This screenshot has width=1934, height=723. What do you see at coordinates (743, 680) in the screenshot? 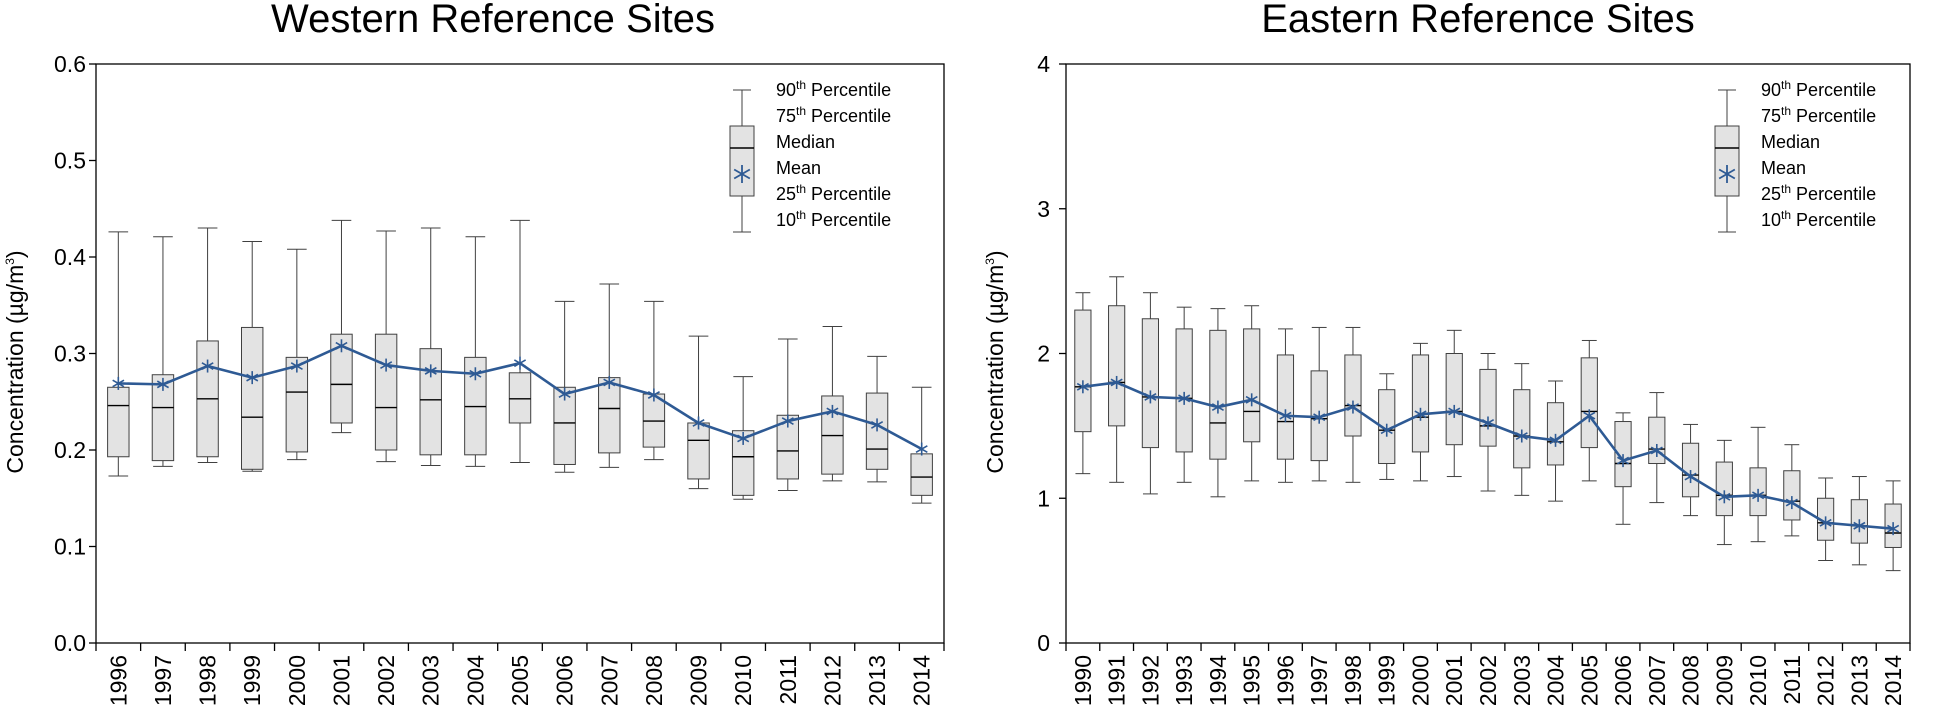
I see `western-x-tick-label: 2010` at bounding box center [743, 680].